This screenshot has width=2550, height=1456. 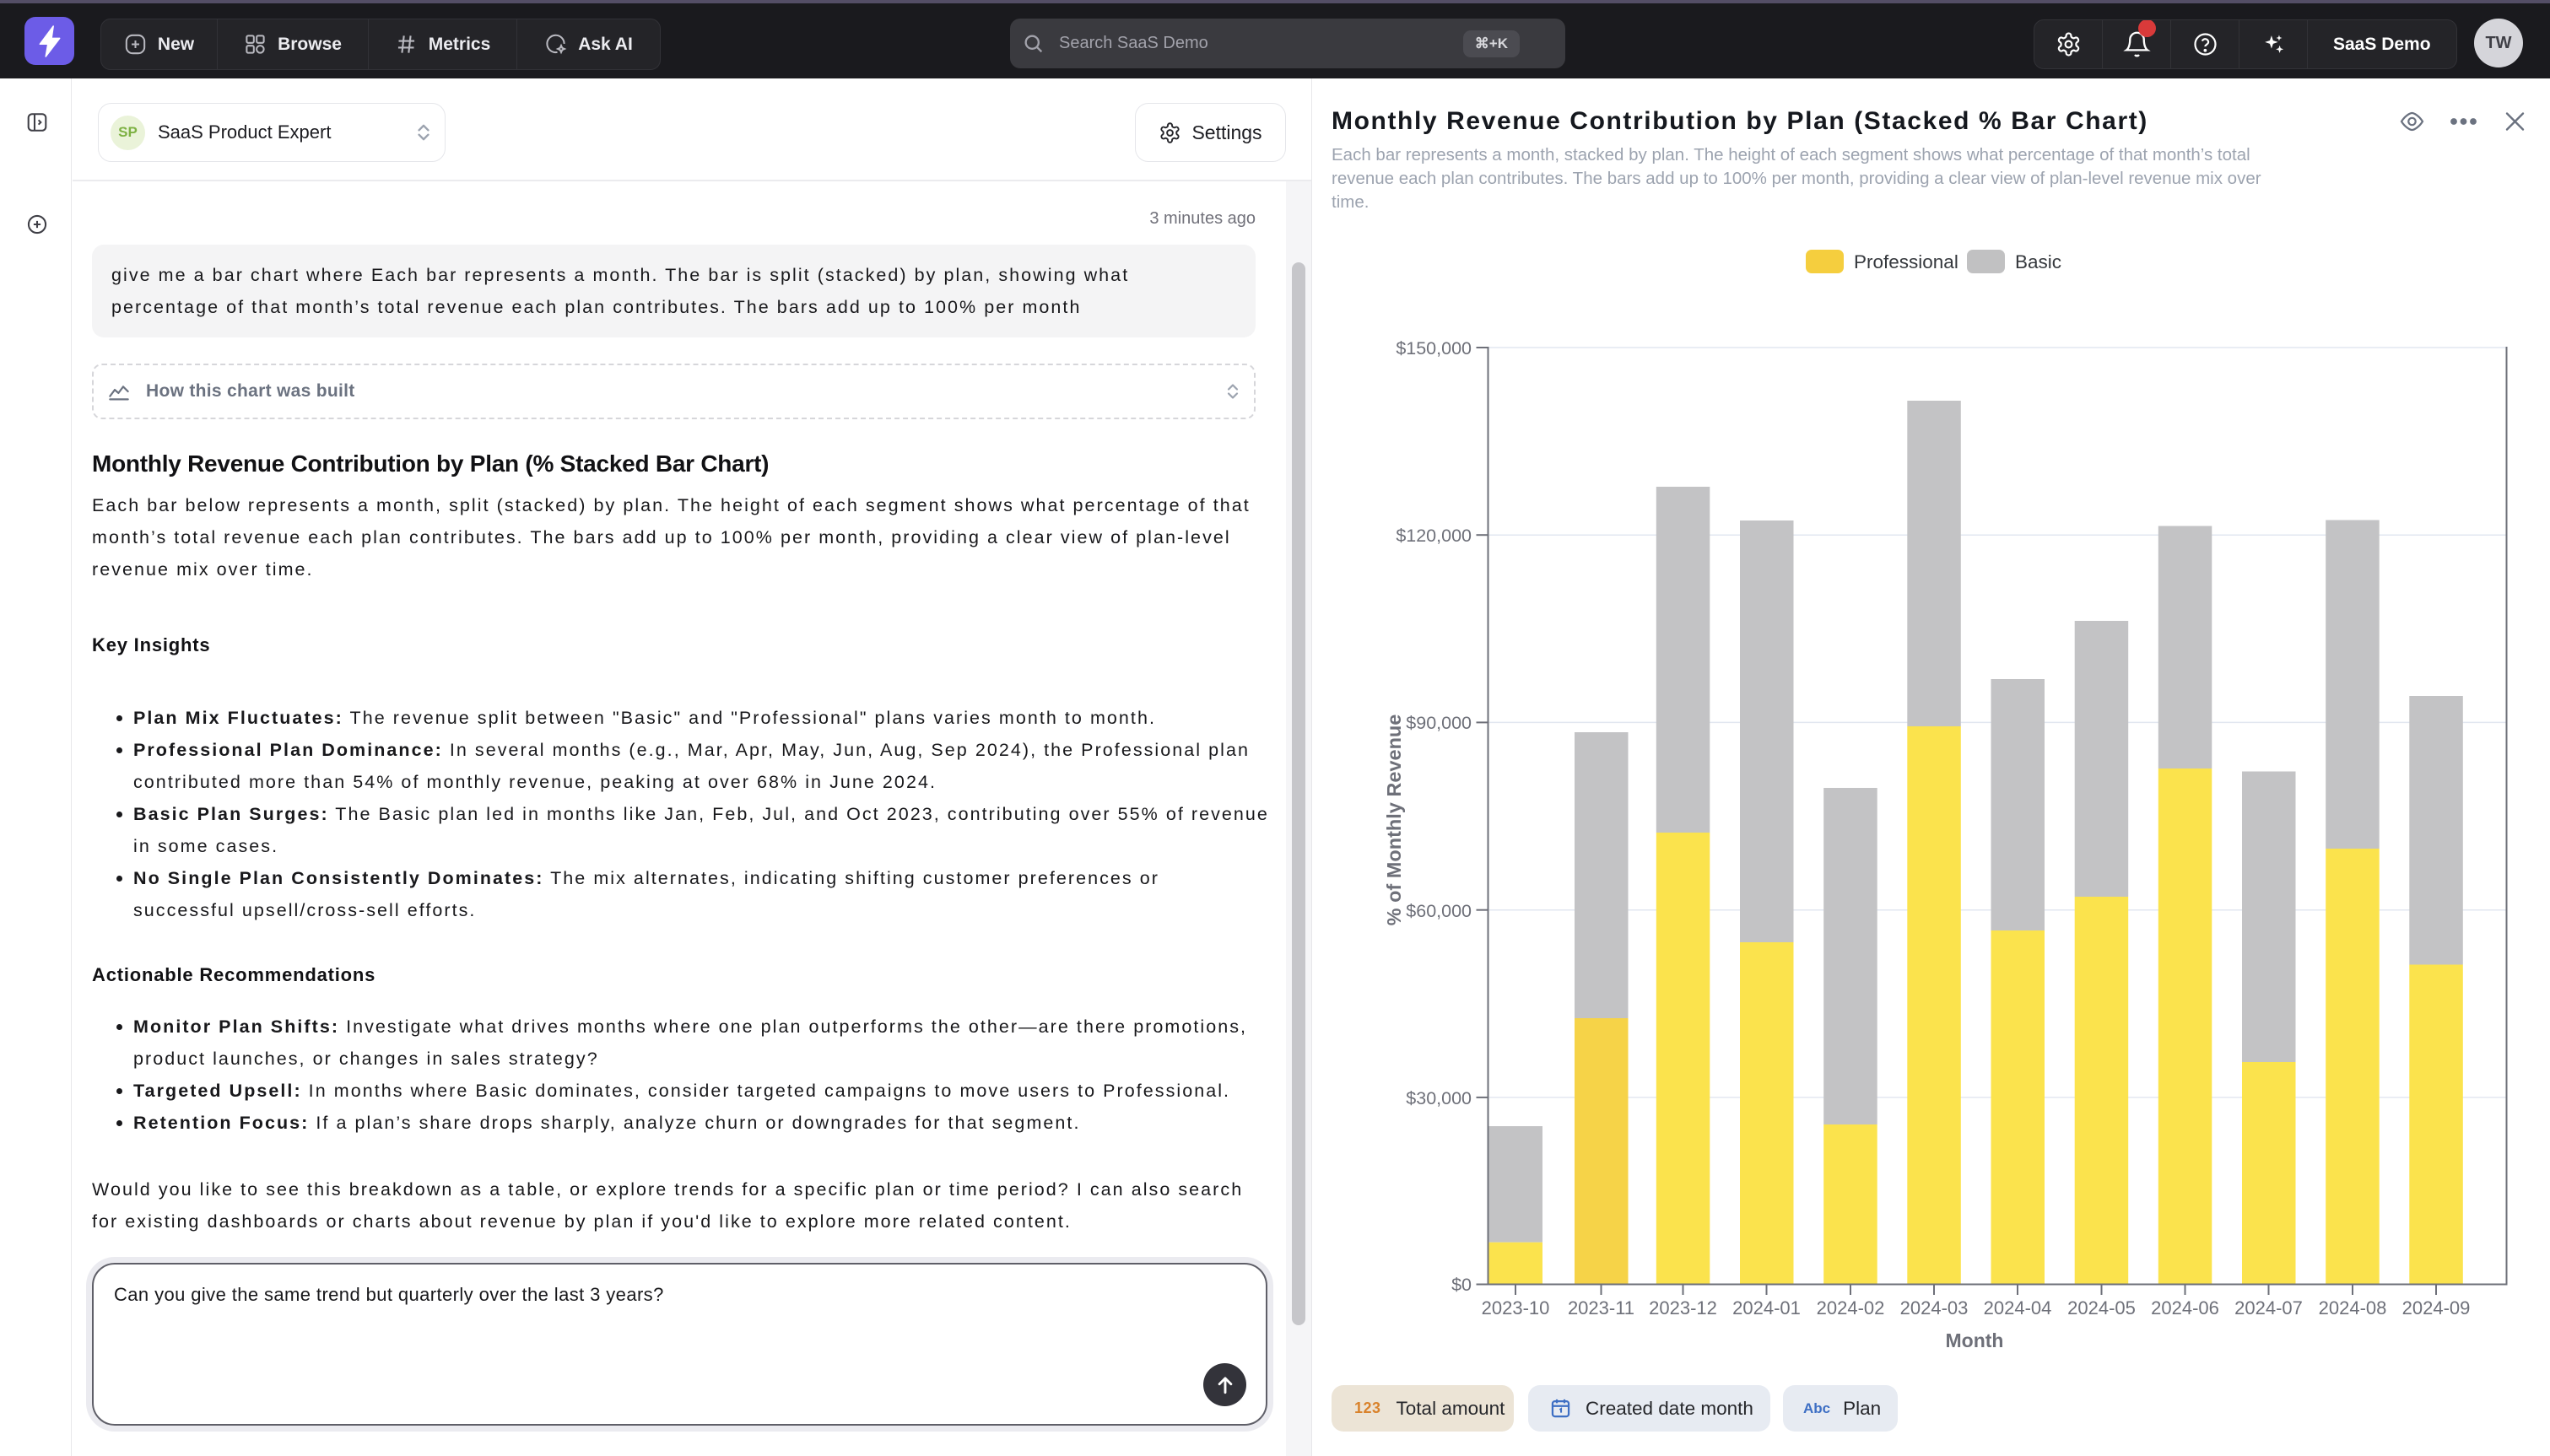 I want to click on svg-text: $60,000, so click(x=1439, y=911).